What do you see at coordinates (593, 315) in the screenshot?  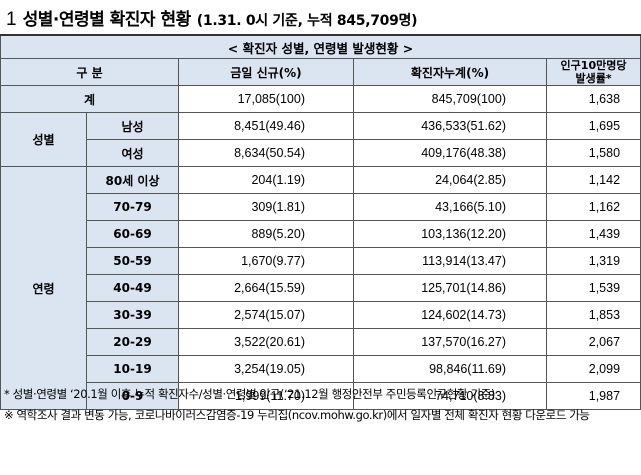 I see `cell-rate: 1,853` at bounding box center [593, 315].